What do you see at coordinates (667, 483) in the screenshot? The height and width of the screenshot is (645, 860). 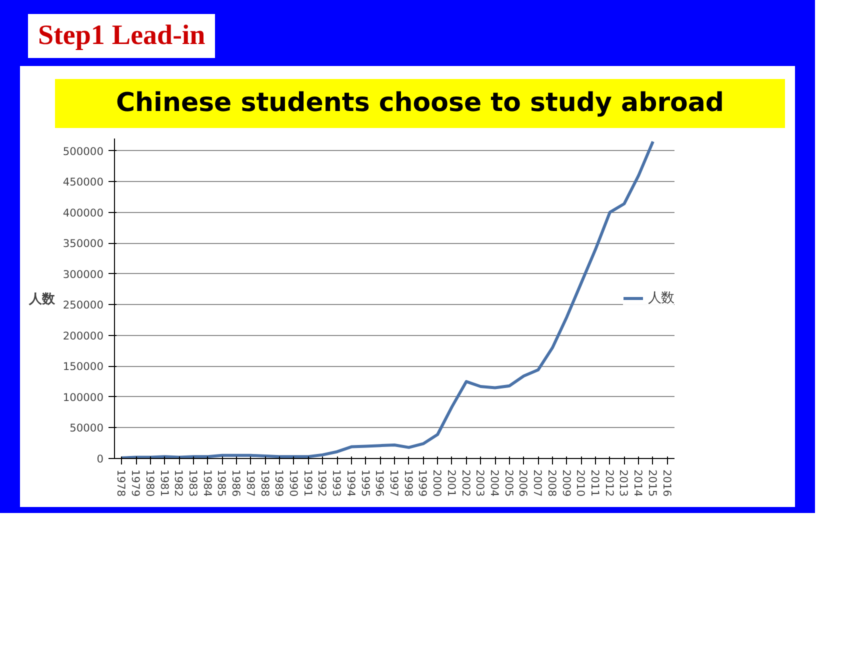 I see `x-tick-label: 2016` at bounding box center [667, 483].